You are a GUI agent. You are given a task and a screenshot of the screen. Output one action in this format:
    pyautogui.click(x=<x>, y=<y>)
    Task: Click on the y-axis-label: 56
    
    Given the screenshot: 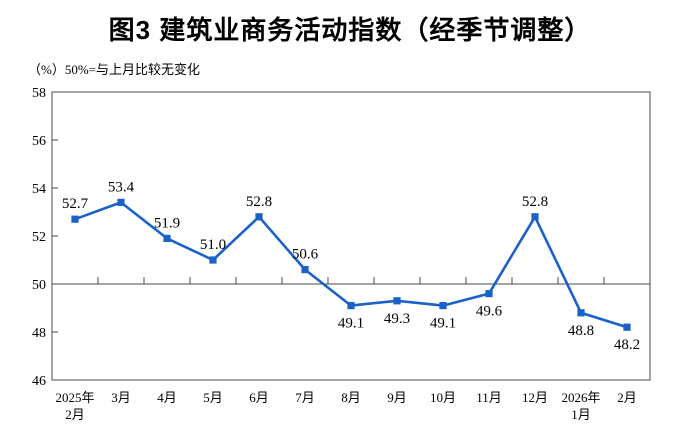 What is the action you would take?
    pyautogui.click(x=39, y=141)
    